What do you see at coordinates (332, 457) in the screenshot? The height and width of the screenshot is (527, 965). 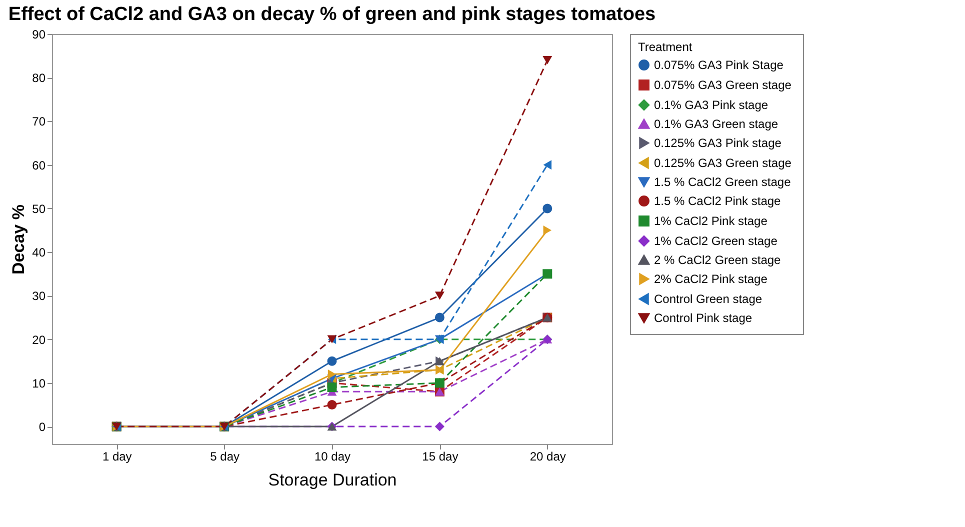 I see `x-tick-label: 10 day` at bounding box center [332, 457].